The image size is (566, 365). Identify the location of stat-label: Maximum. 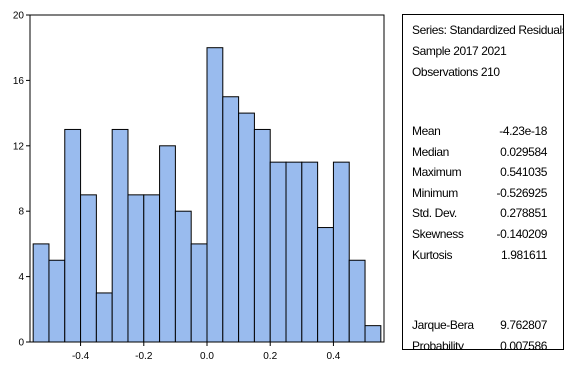
(437, 172).